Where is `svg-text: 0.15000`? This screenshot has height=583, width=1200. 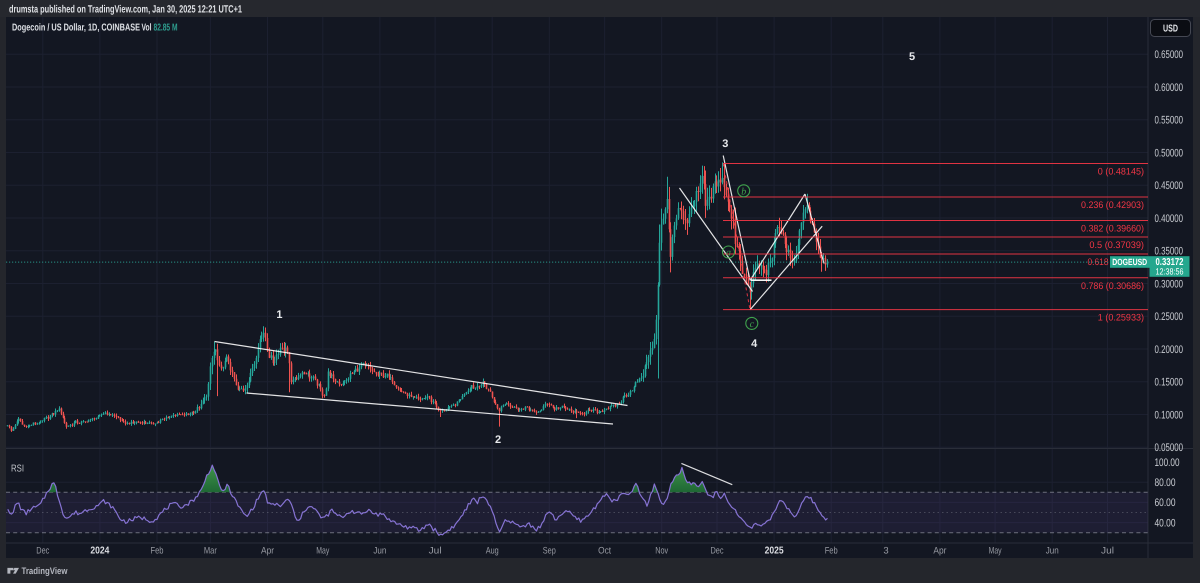
svg-text: 0.15000 is located at coordinates (1169, 383).